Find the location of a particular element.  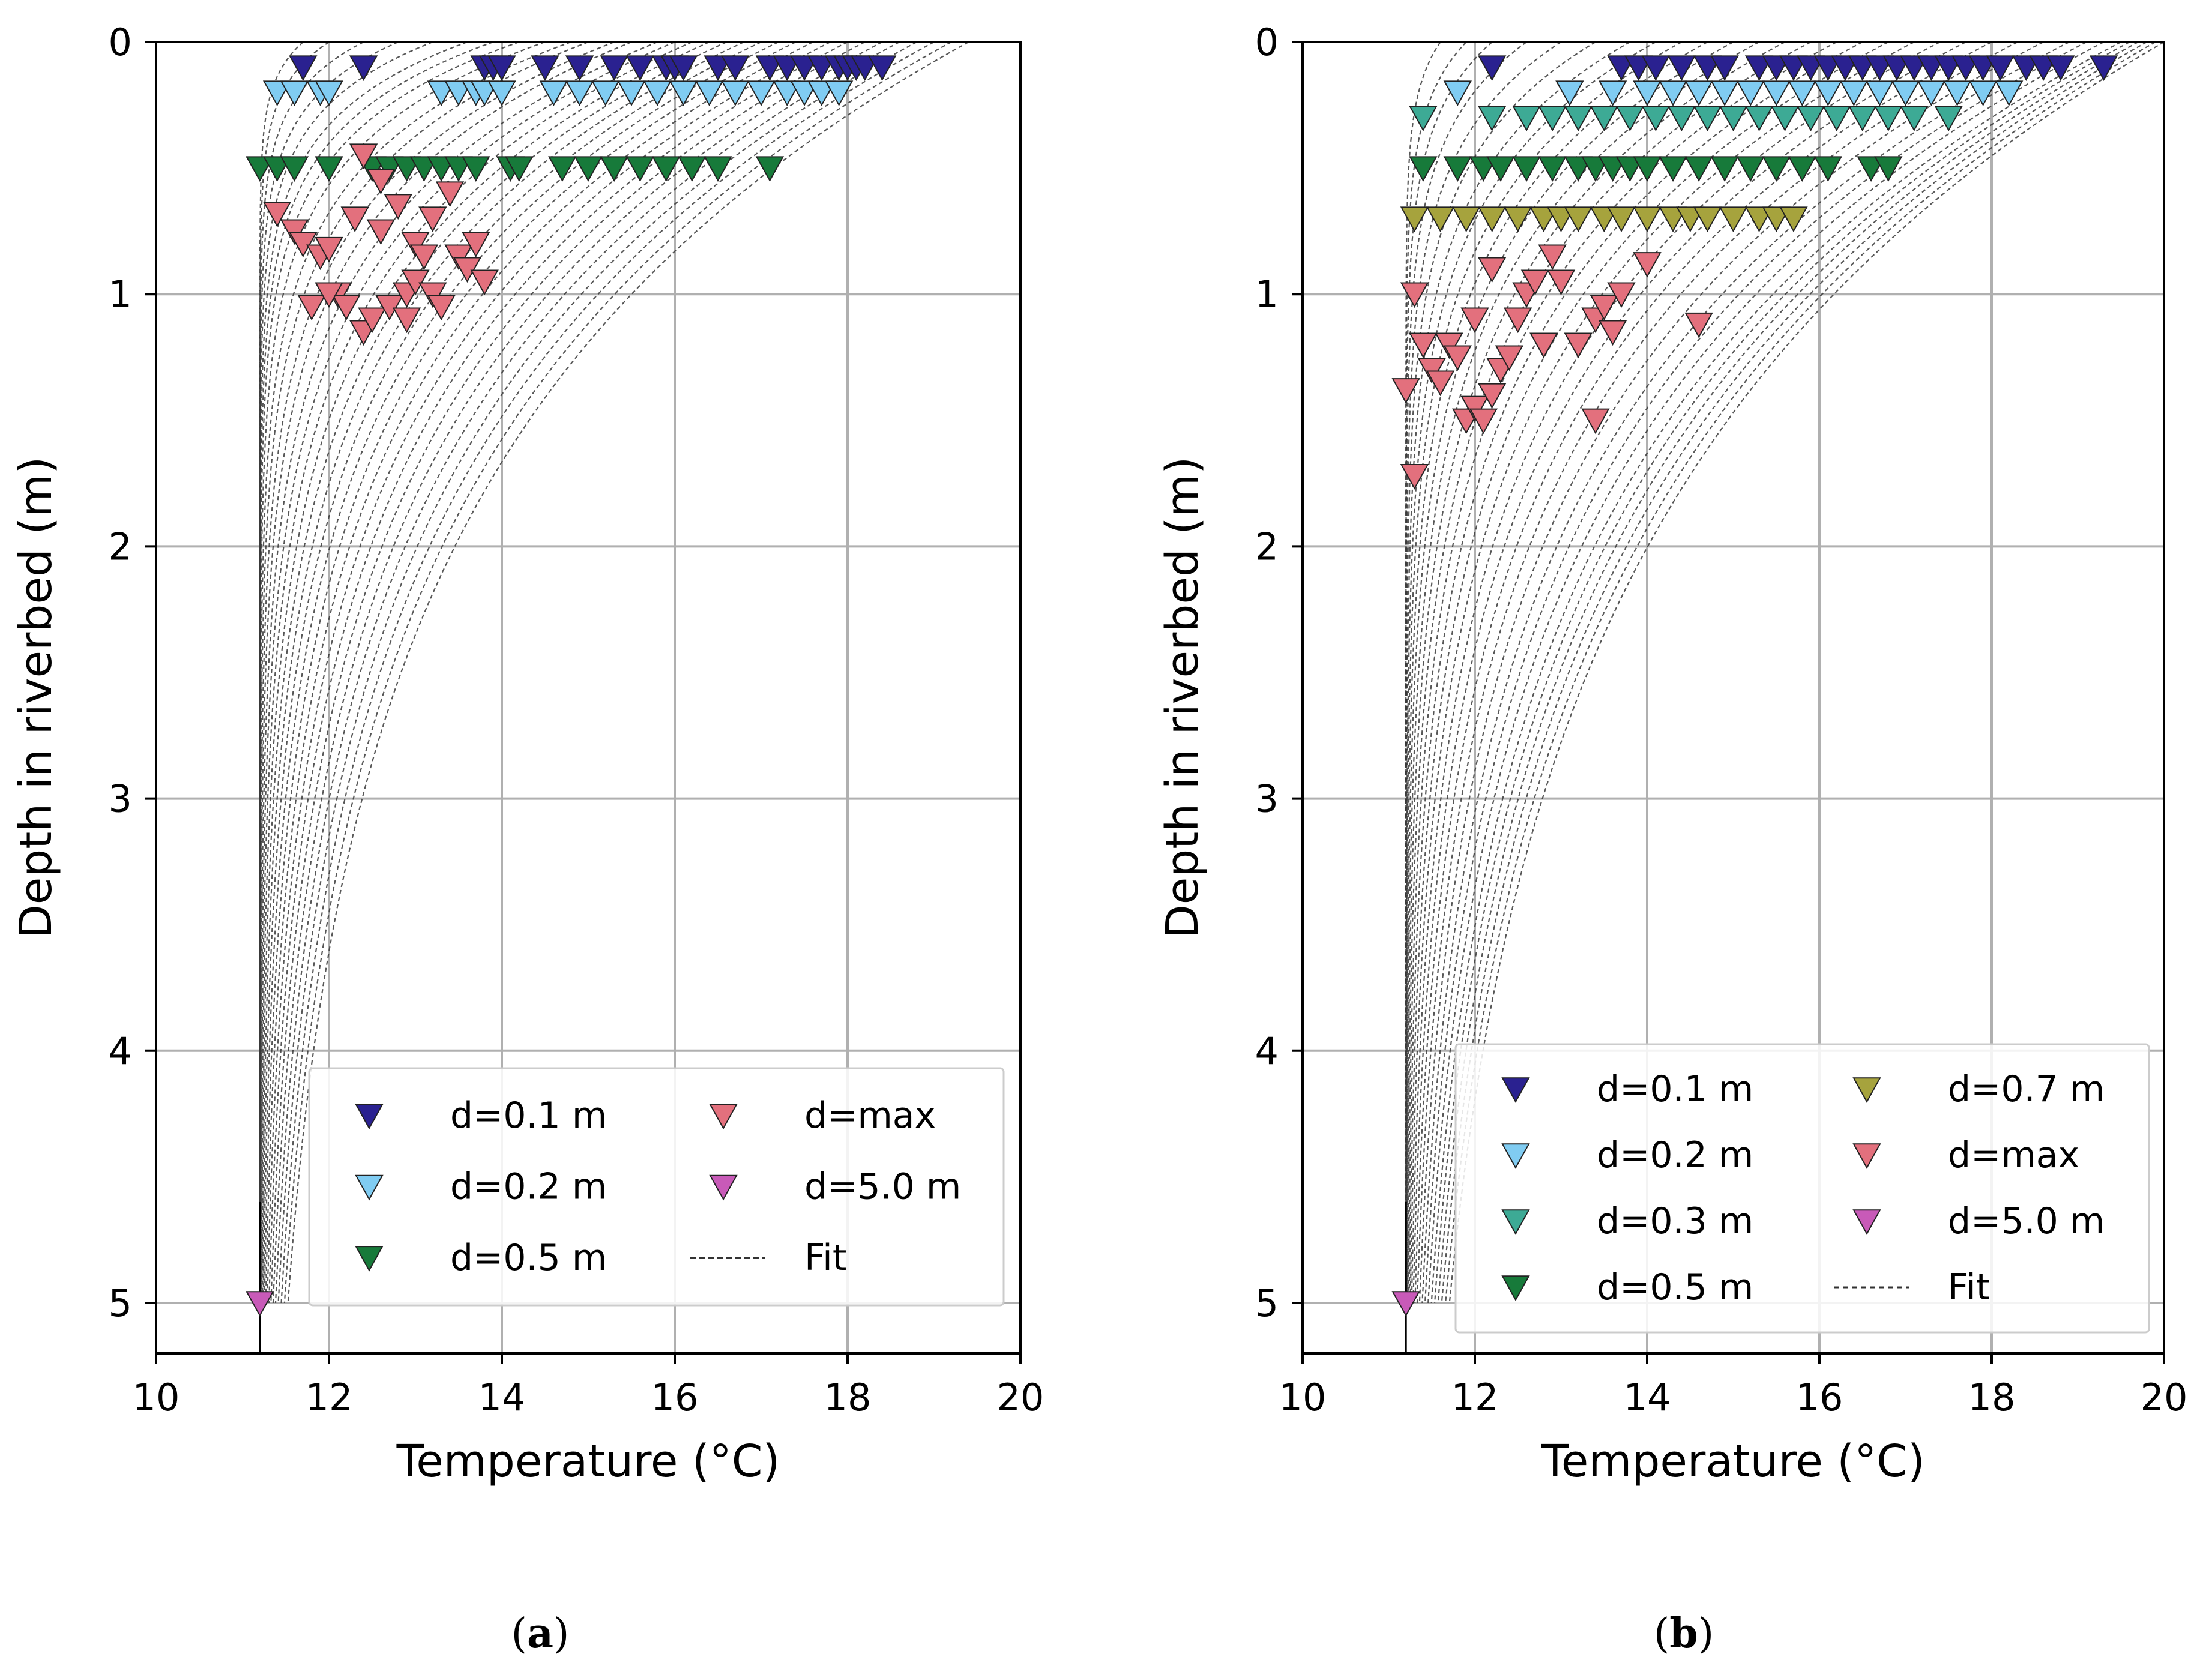

legend-label: d=0.5 m is located at coordinates (1675, 1287).